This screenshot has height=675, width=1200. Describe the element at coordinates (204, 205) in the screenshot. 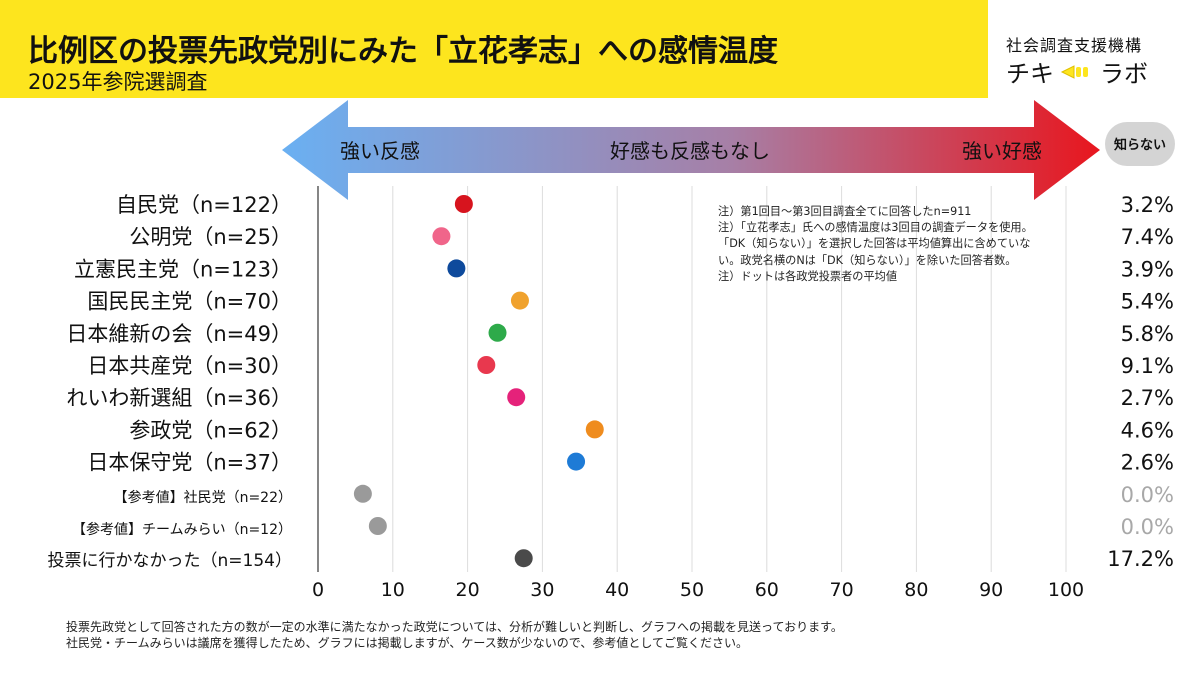

I see `row-label: 自民党（n=122）` at that location.